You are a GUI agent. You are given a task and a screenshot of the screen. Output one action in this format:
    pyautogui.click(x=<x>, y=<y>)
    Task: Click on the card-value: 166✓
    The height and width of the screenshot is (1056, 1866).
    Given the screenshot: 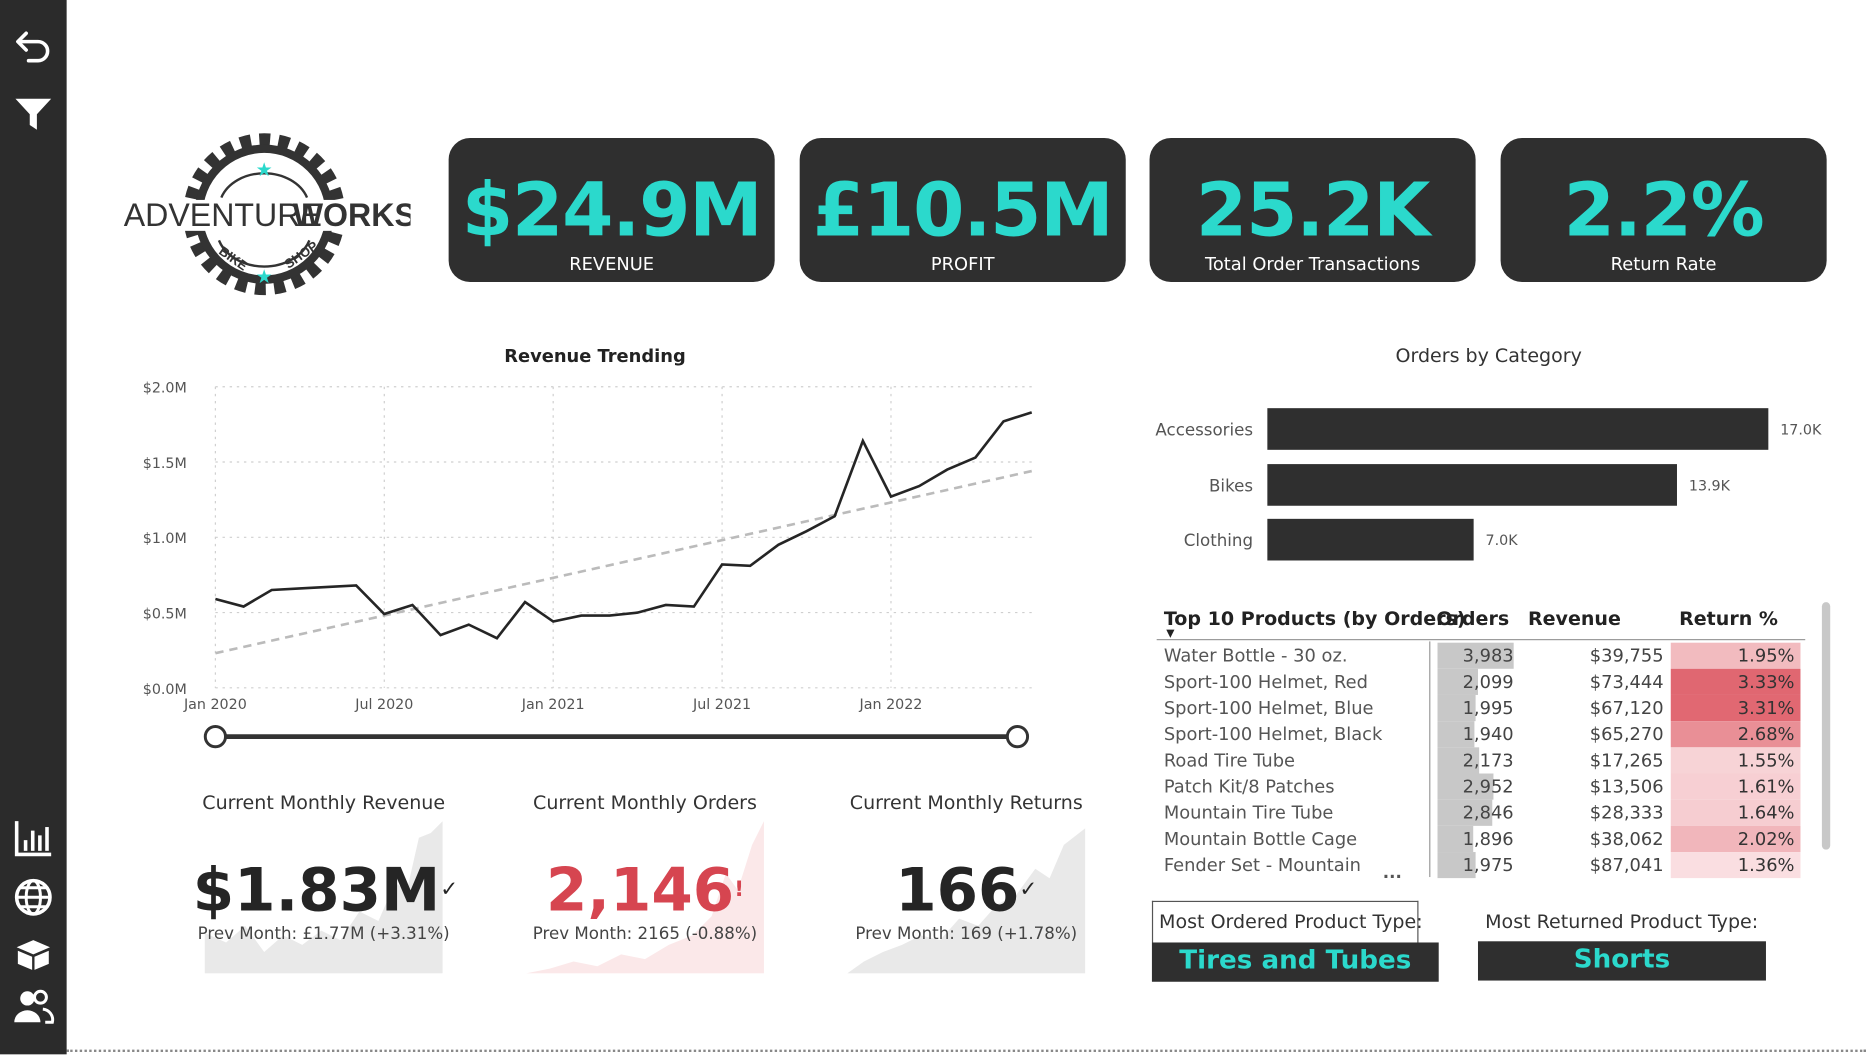 What is the action you would take?
    pyautogui.click(x=966, y=890)
    